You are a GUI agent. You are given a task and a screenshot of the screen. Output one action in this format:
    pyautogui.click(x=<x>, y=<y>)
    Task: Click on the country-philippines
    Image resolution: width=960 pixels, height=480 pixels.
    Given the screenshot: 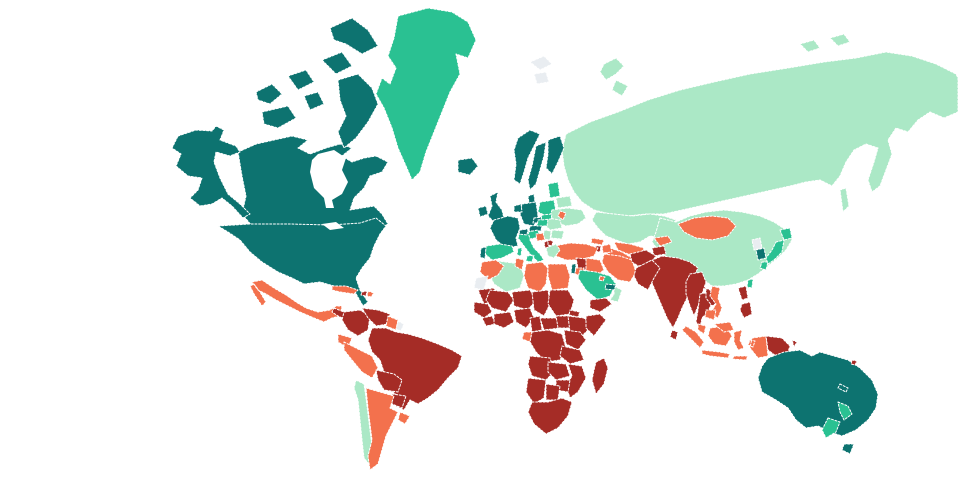 What is the action you would take?
    pyautogui.click(x=745, y=302)
    